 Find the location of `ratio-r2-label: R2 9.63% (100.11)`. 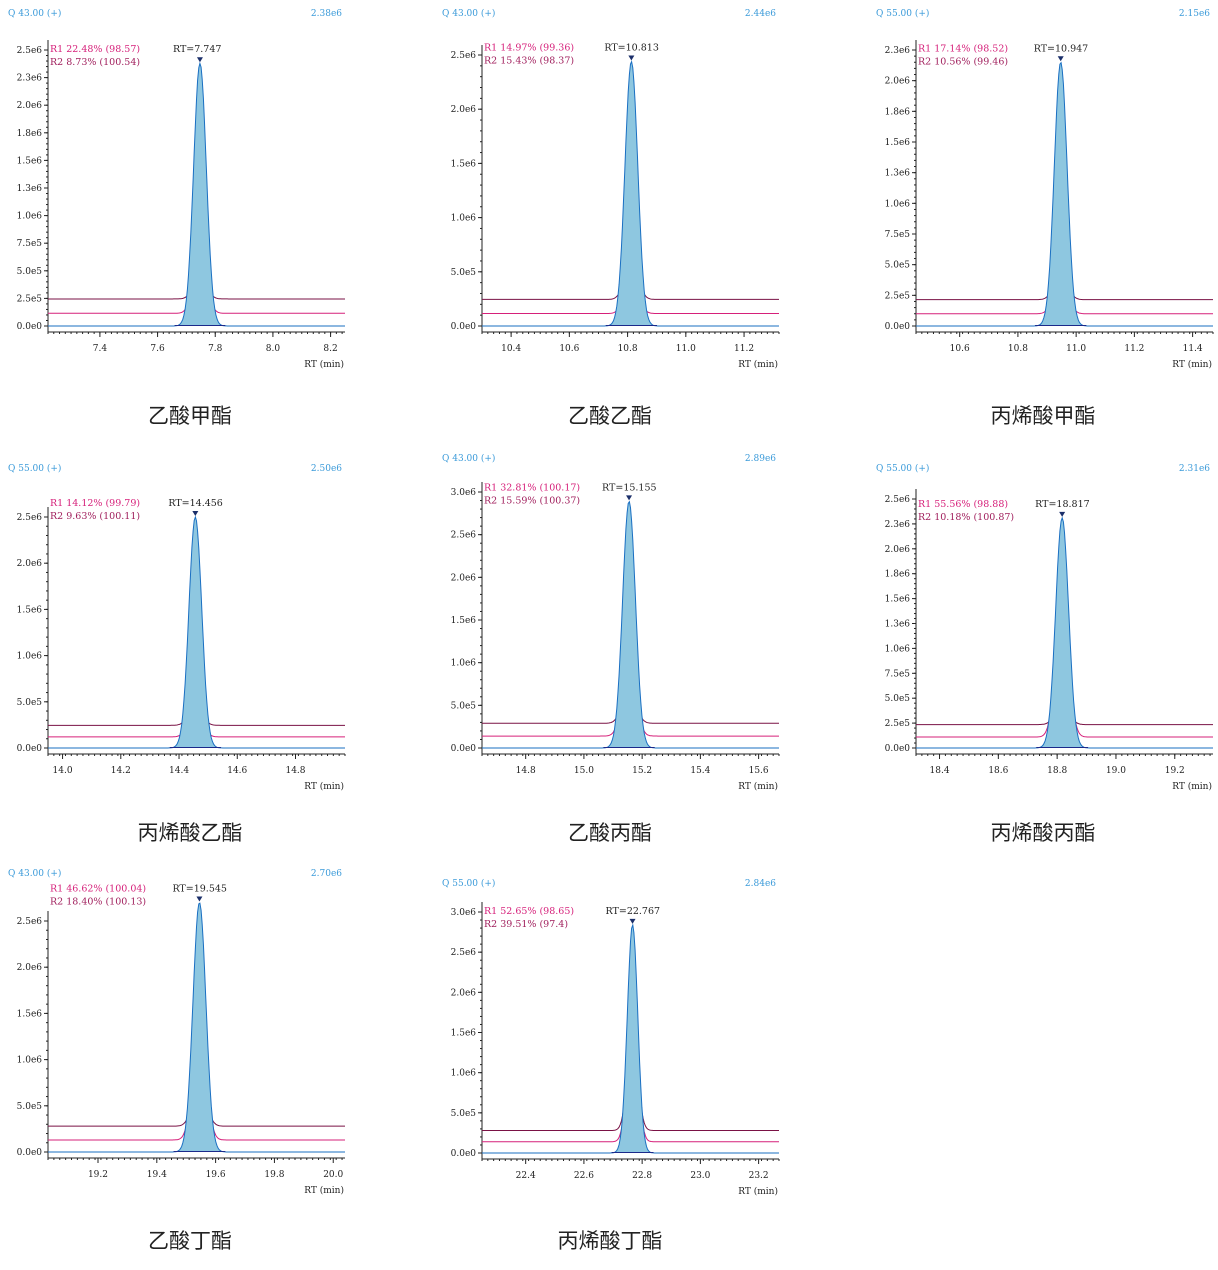

ratio-r2-label: R2 9.63% (100.11) is located at coordinates (95, 516).